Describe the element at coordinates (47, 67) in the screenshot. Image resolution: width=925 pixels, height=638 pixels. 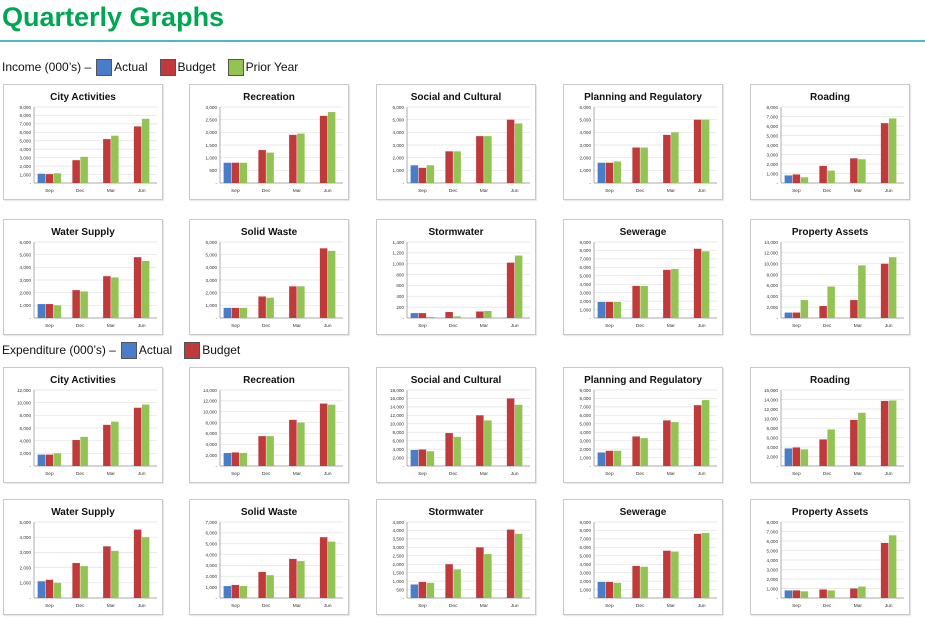
I see `legend-section-label: Income (000’s) –` at that location.